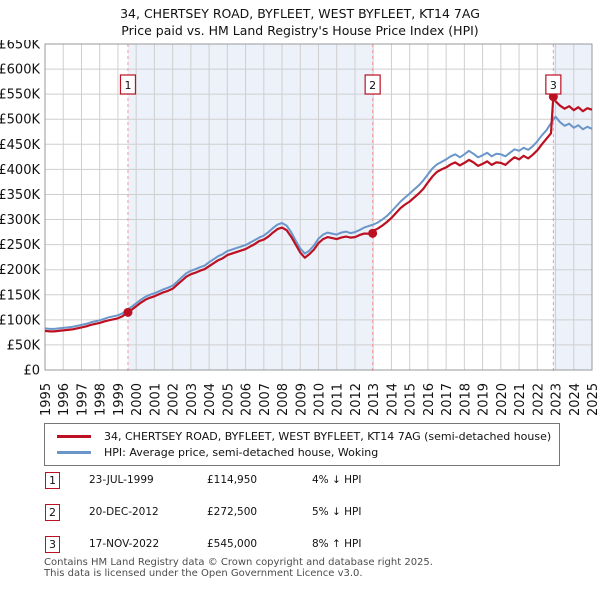 Image resolution: width=600 pixels, height=590 pixels. What do you see at coordinates (392, 399) in the screenshot?
I see `x-tick-label: 2014` at bounding box center [392, 399].